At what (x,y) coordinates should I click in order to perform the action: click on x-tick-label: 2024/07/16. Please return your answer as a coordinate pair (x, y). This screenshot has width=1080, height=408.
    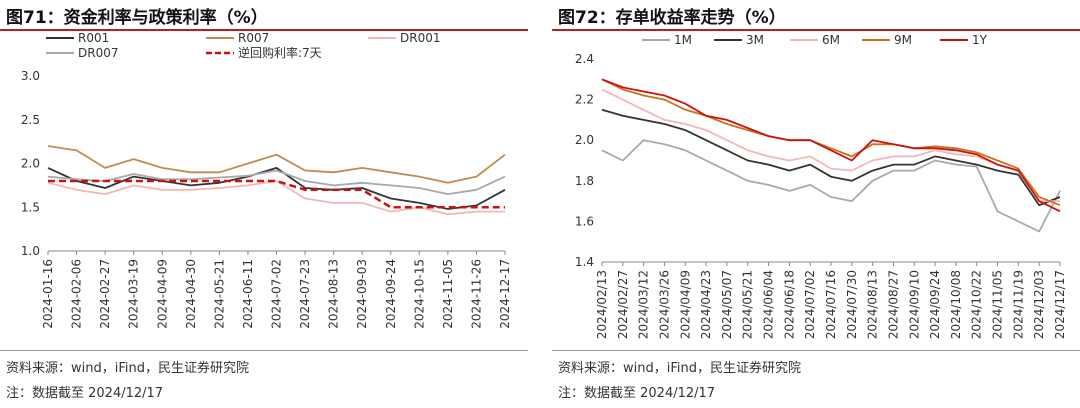
    Looking at the image, I should click on (831, 304).